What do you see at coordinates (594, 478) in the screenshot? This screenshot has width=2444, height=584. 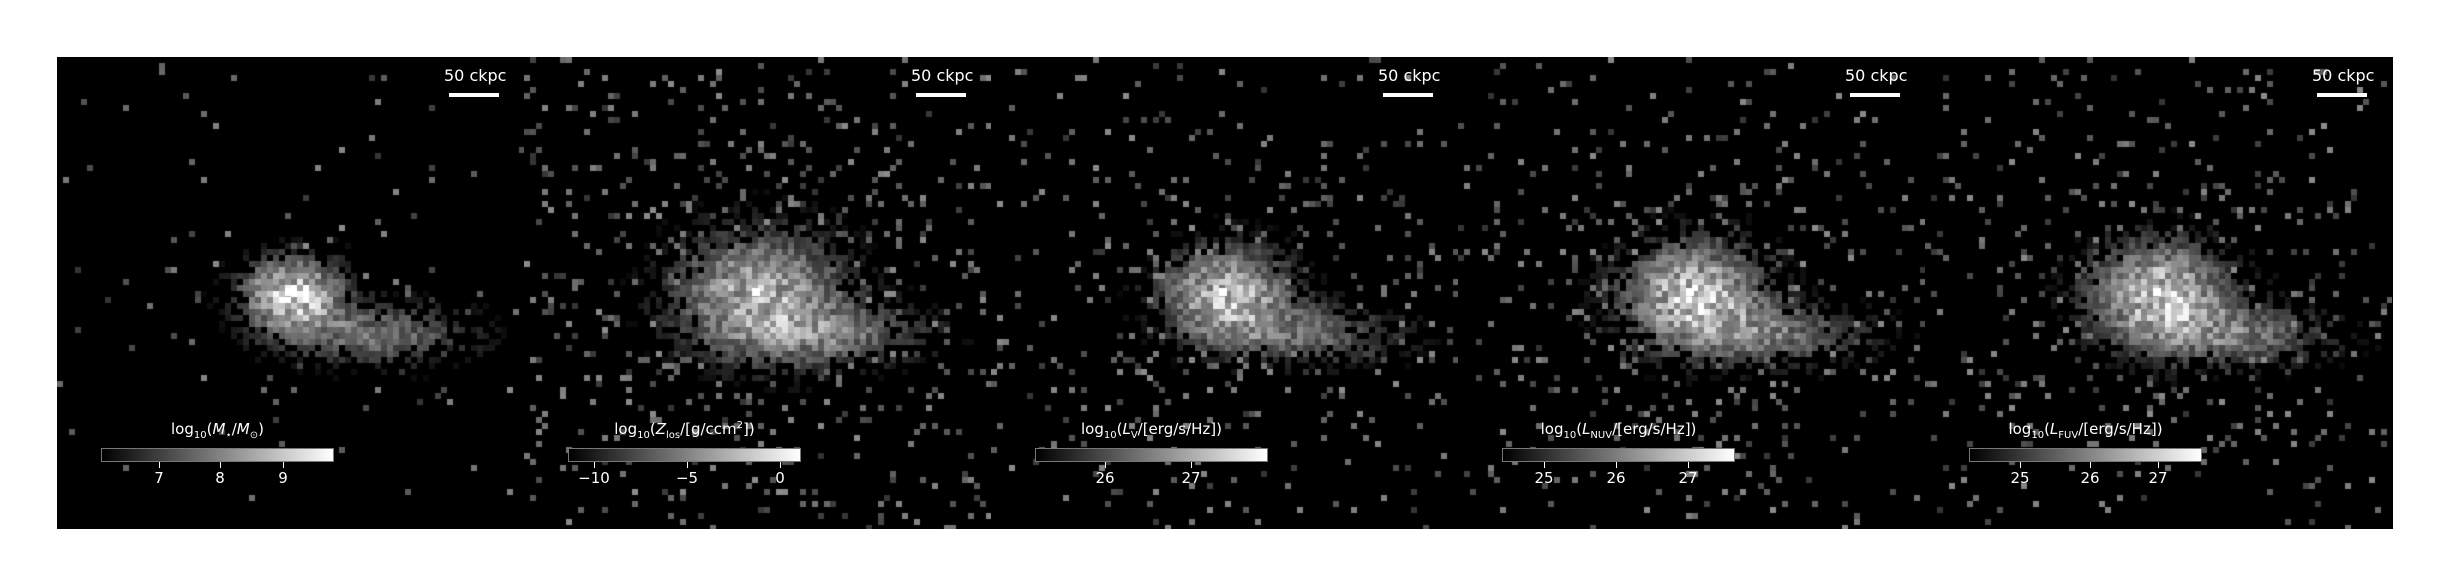 I see `colorbar-tick-label: −10` at bounding box center [594, 478].